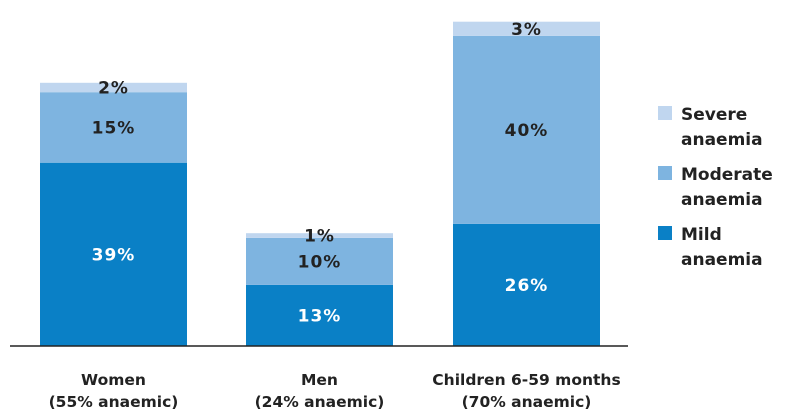  I want to click on bar-segment-women-severe-anaemia, so click(113, 87).